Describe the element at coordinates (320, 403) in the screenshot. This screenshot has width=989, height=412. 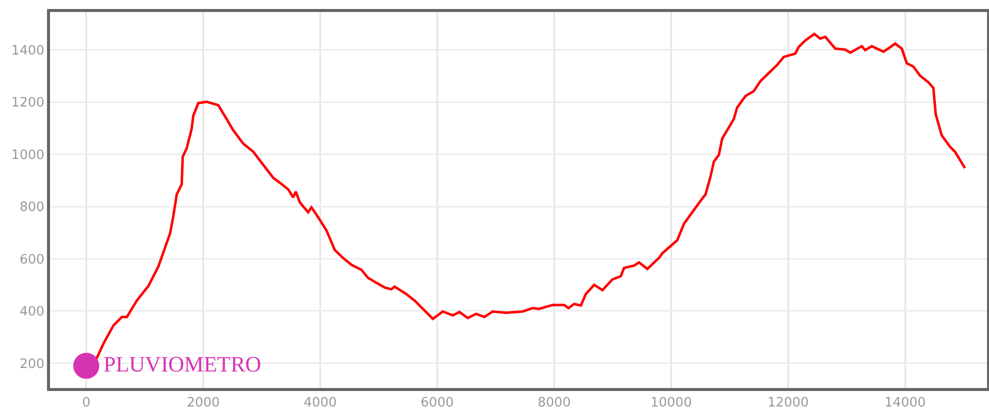
I see `x-tick-label: 4000` at that location.